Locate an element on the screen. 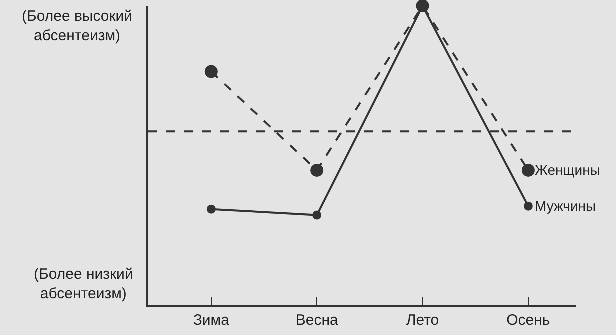 The image size is (616, 335). x-tick-label: Лето is located at coordinates (423, 320).